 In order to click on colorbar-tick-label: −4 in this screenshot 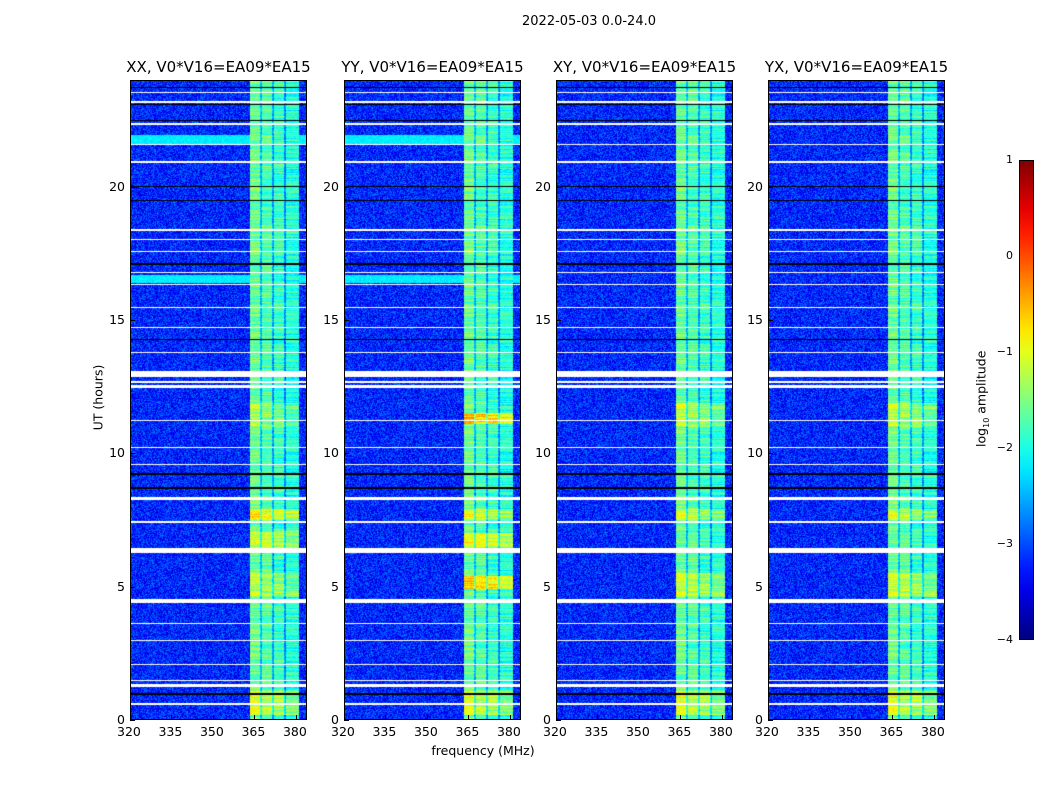, I will do `click(1004, 639)`.